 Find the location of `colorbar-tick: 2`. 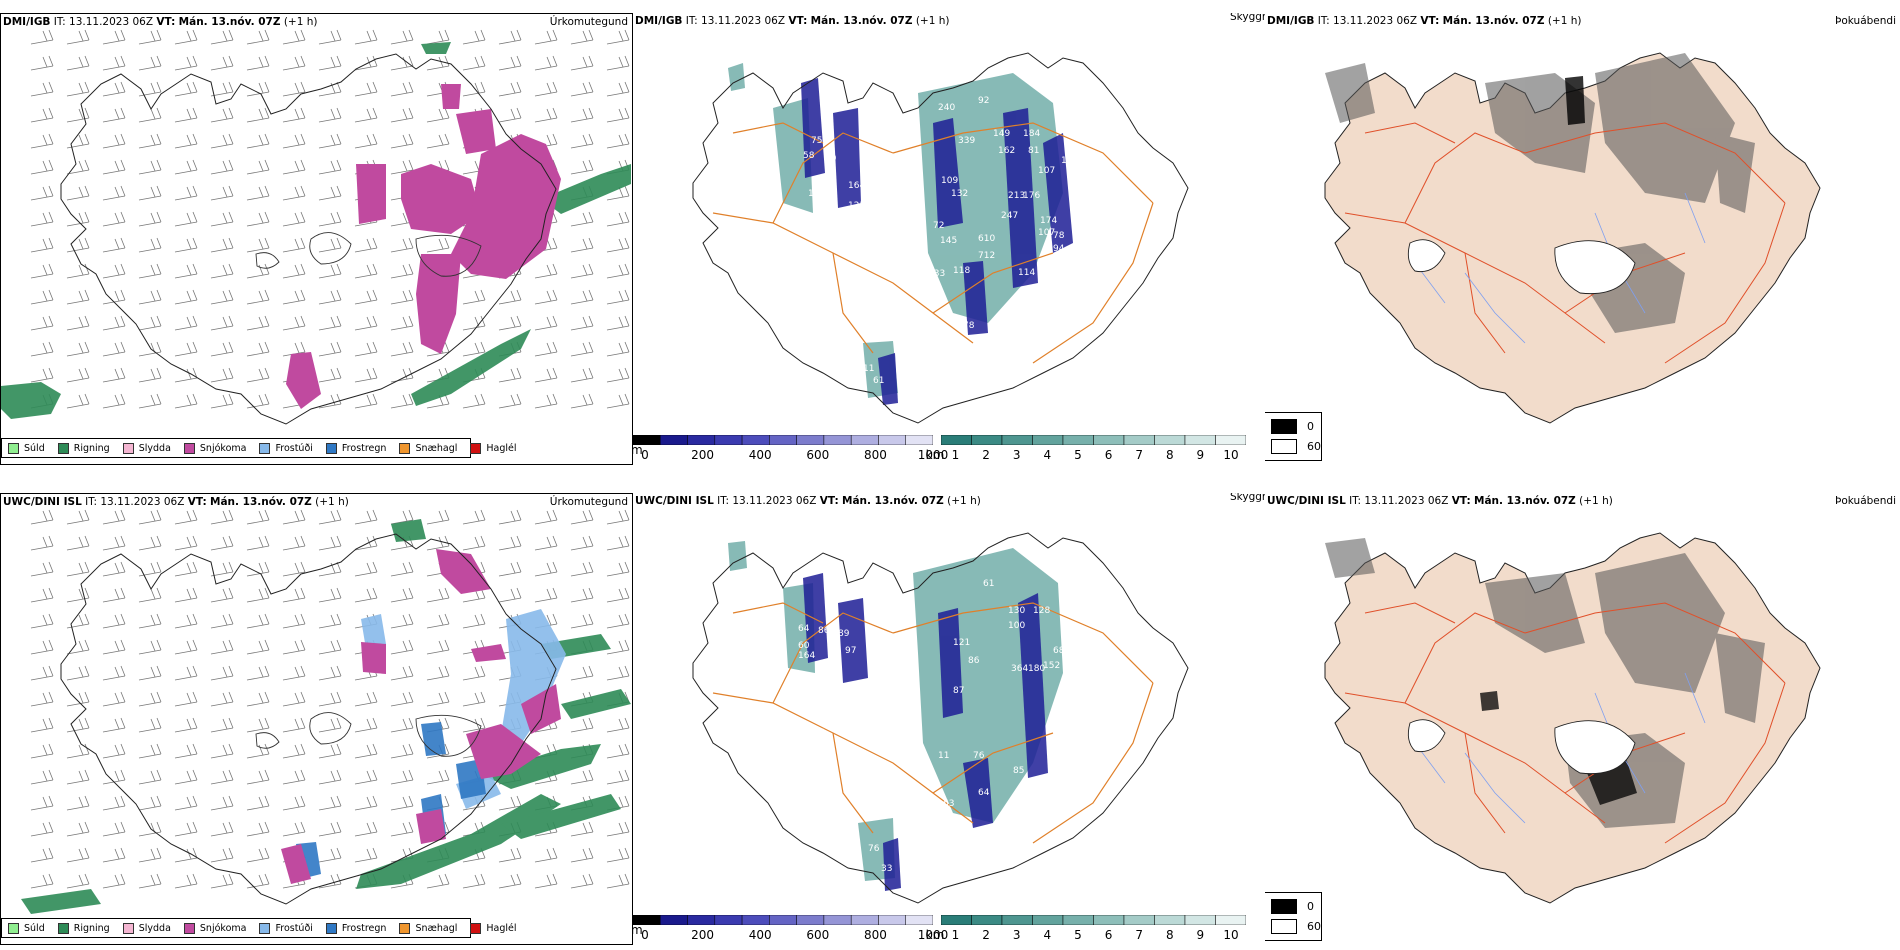

colorbar-tick: 2 is located at coordinates (986, 935).